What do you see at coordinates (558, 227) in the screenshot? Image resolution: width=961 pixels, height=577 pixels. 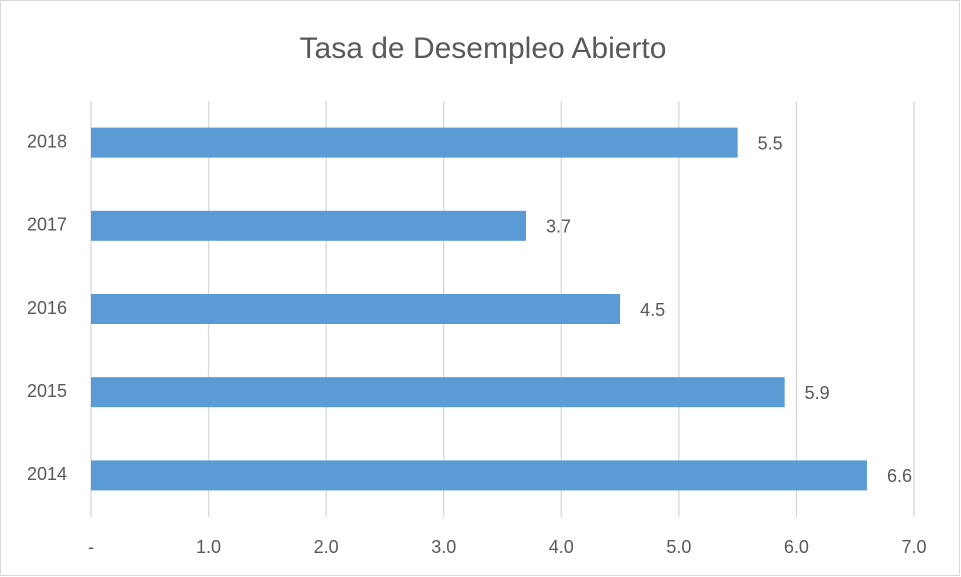 I see `data-label: 3.7` at bounding box center [558, 227].